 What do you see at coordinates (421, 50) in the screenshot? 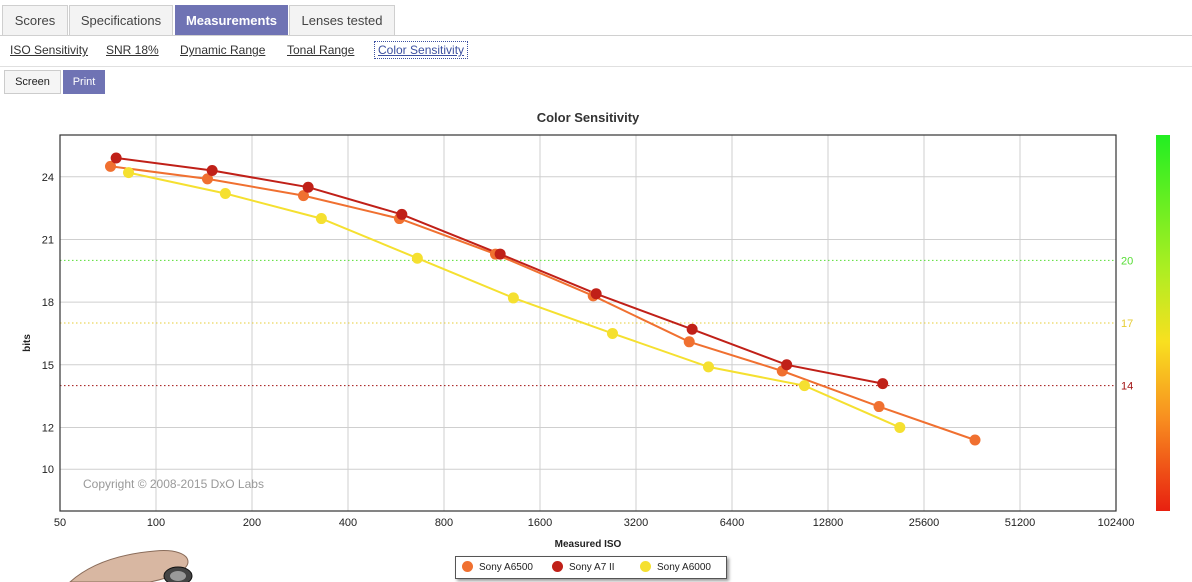
I see `link-color-sensitivity: Color Sensitivity` at bounding box center [421, 50].